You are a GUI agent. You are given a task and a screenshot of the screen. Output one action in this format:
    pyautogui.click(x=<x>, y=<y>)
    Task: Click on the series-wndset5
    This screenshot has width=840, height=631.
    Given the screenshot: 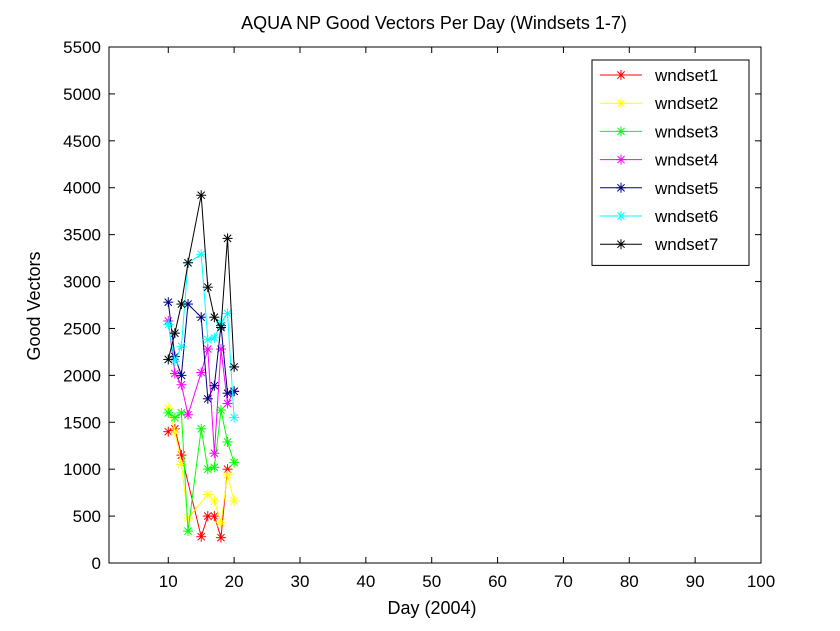 What is the action you would take?
    pyautogui.click(x=201, y=350)
    